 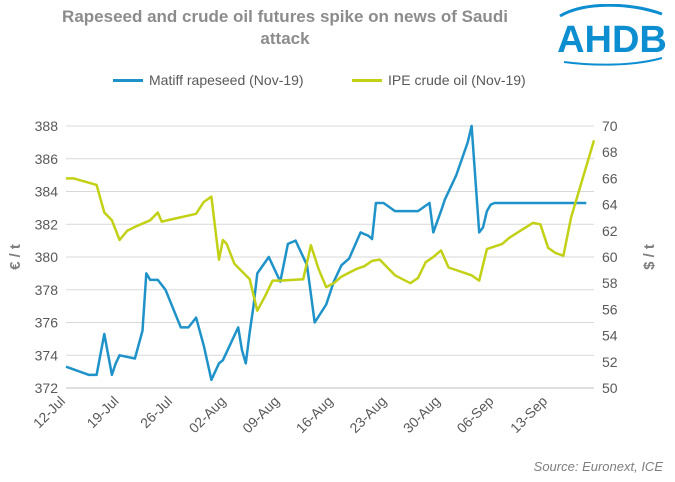 I want to click on y-right-tick-label: 66, so click(x=610, y=178).